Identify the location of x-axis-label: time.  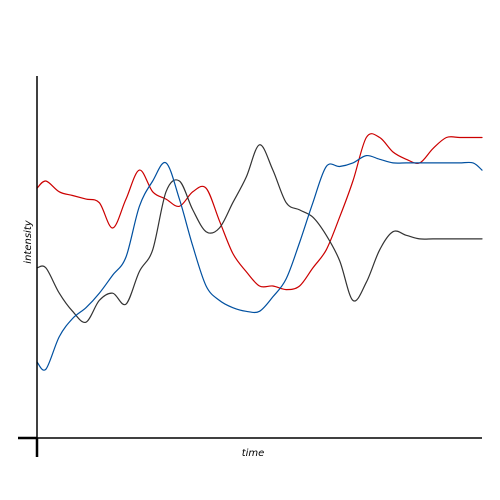
(253, 453).